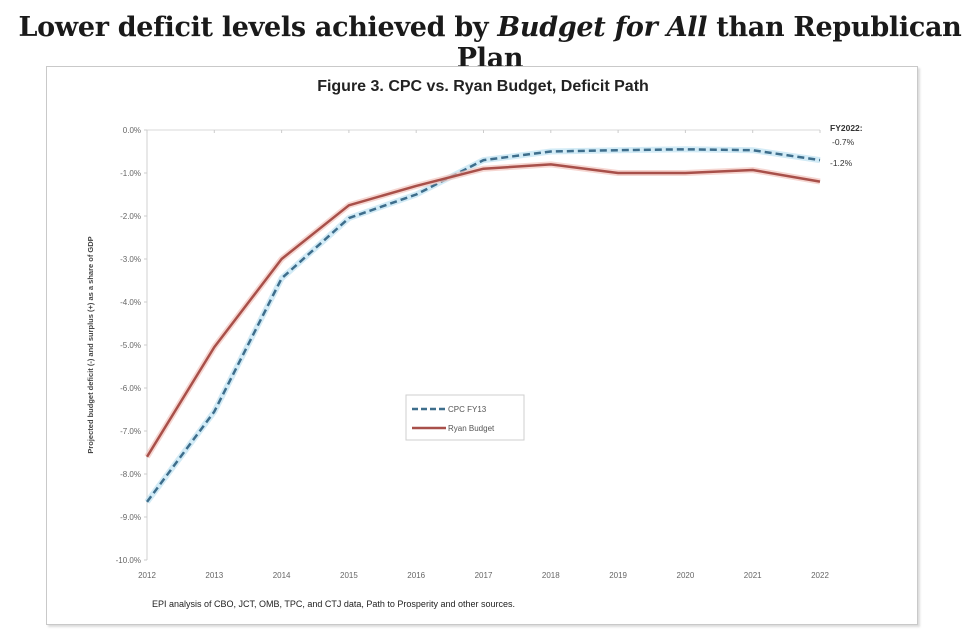 The width and height of the screenshot is (980, 640). What do you see at coordinates (214, 575) in the screenshot?
I see `x-tick-label: 2013` at bounding box center [214, 575].